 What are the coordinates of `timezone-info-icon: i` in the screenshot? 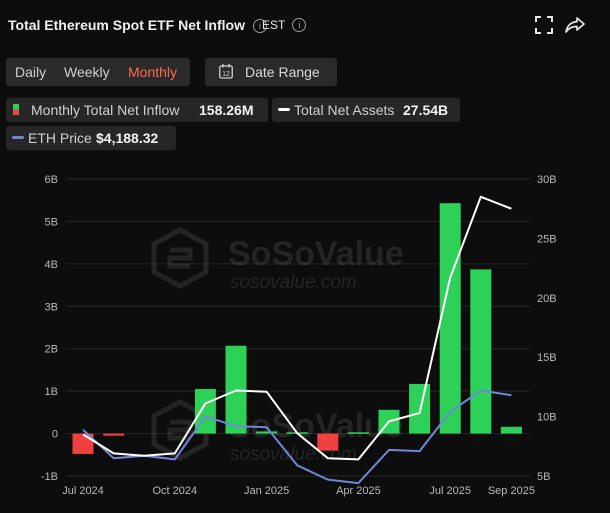 It's located at (299, 25).